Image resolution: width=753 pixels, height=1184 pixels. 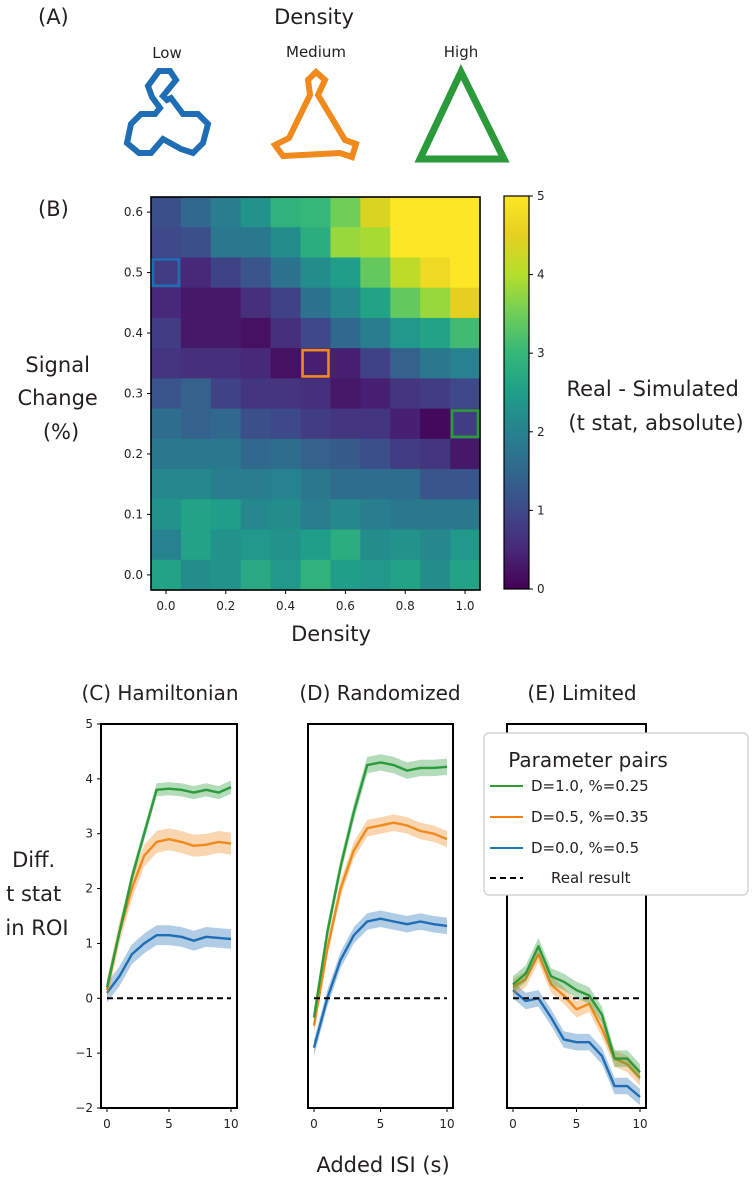 What do you see at coordinates (639, 1124) in the screenshot?
I see `limited-x-tick-label: 10` at bounding box center [639, 1124].